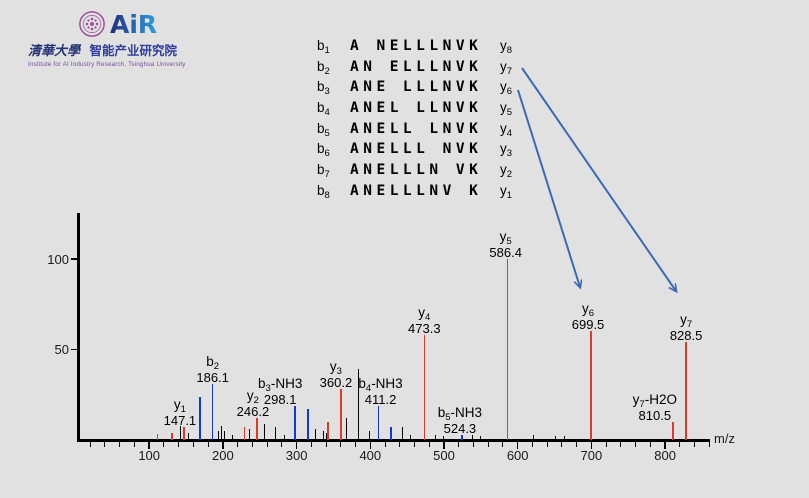  I want to click on ion-mz-value: 699.5, so click(588, 325).